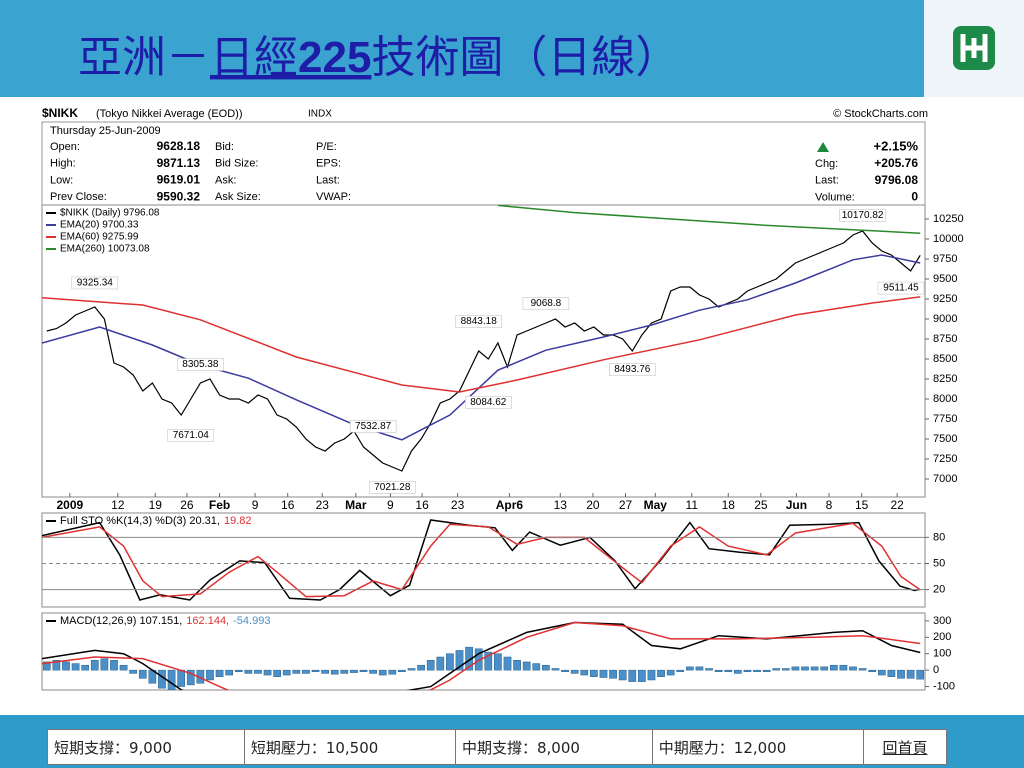 The height and width of the screenshot is (768, 1024). I want to click on title-part: Full STO %K(14,3) %D(3) 20.31,, so click(140, 521).